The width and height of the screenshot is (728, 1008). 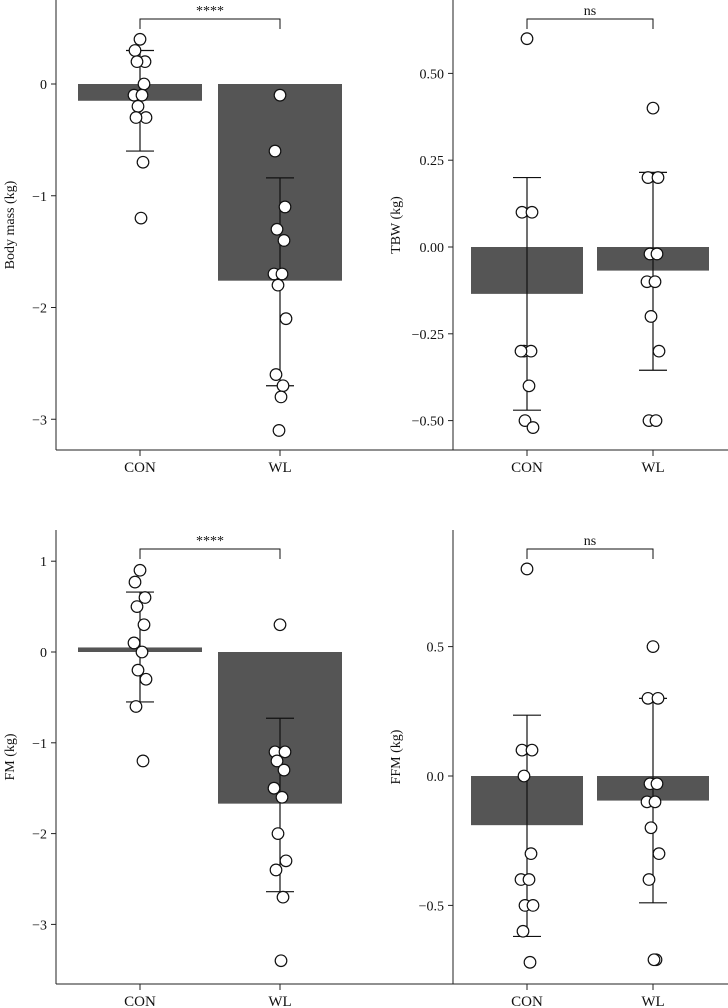 What do you see at coordinates (43, 562) in the screenshot?
I see `y-tick-label: 1` at bounding box center [43, 562].